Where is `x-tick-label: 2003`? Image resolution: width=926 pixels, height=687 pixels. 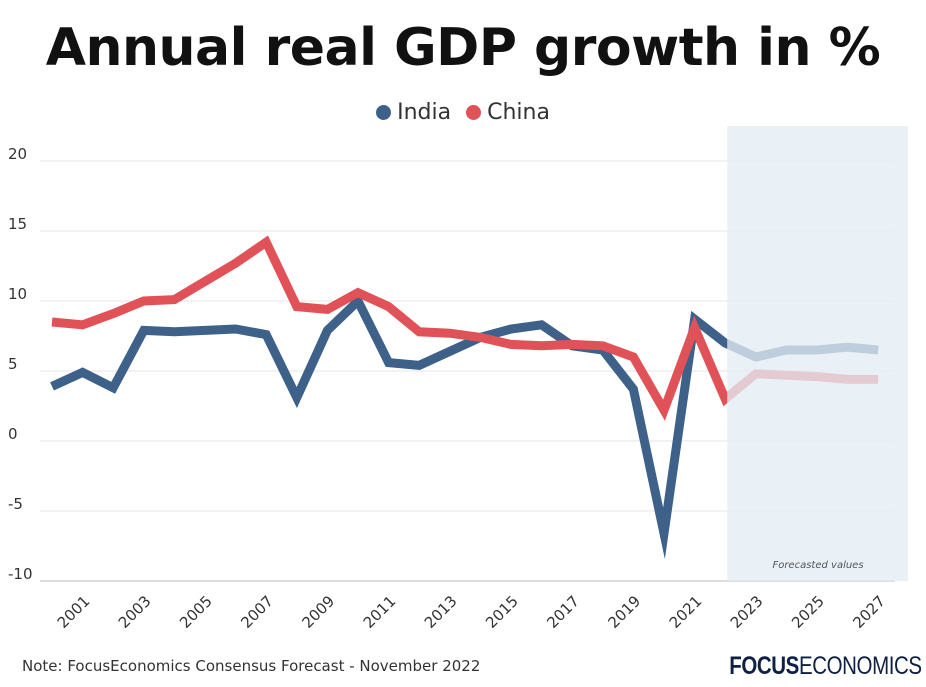 x-tick-label: 2003 is located at coordinates (135, 612).